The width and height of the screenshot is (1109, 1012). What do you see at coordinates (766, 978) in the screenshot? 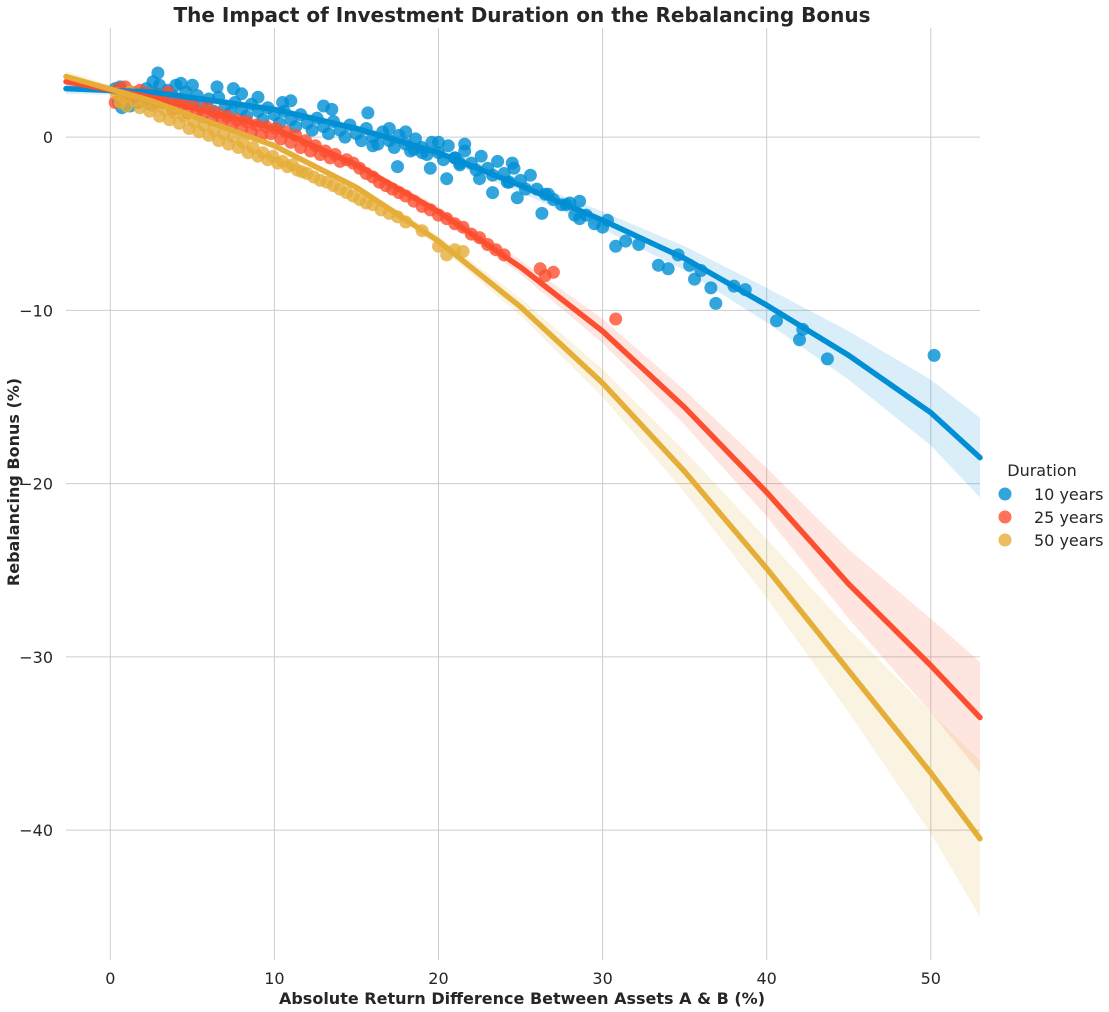
I see `x-tick-label: 40` at bounding box center [766, 978].